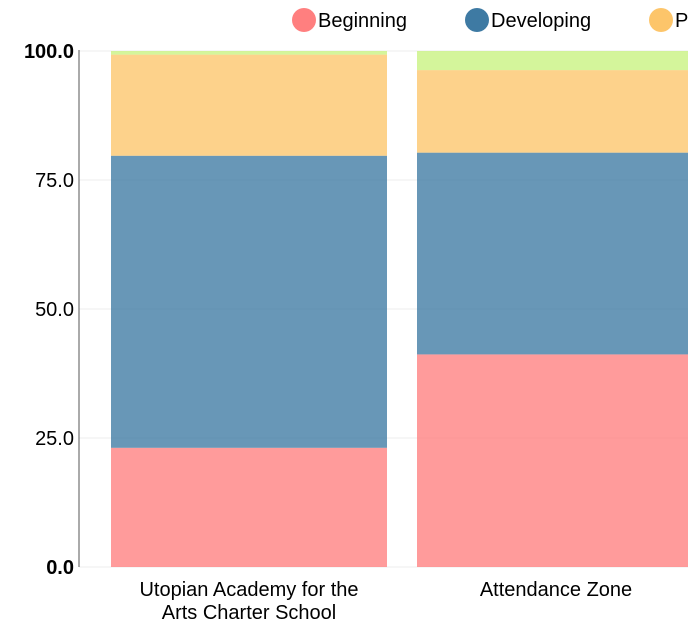 This screenshot has height=629, width=688. I want to click on y-tick-label: 25.0, so click(54, 439).